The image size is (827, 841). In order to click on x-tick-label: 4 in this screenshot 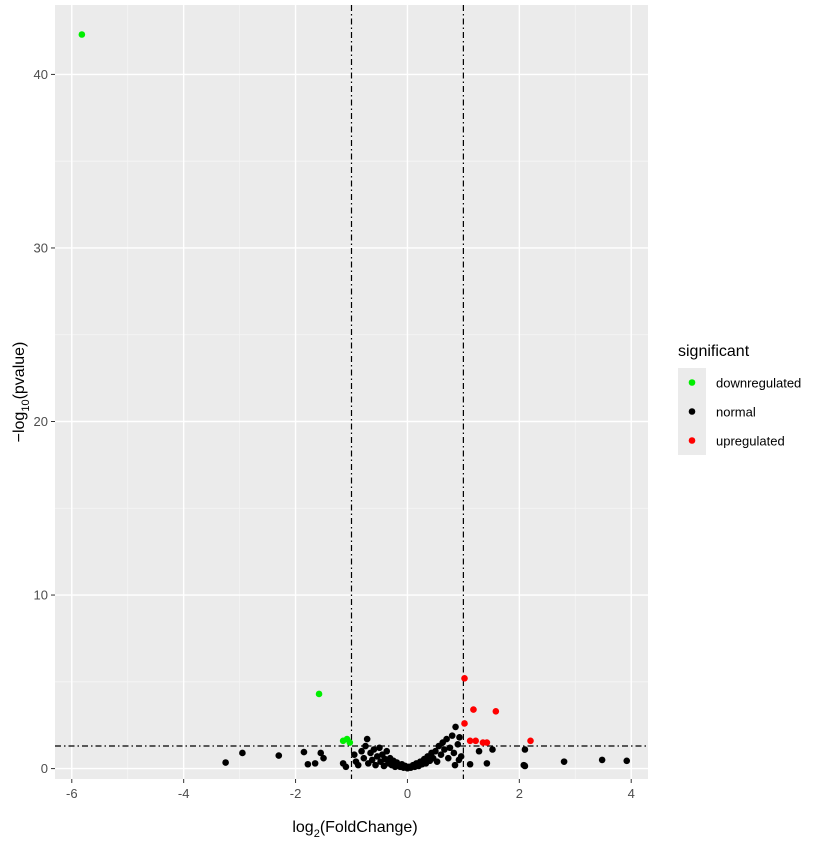, I will do `click(631, 793)`.